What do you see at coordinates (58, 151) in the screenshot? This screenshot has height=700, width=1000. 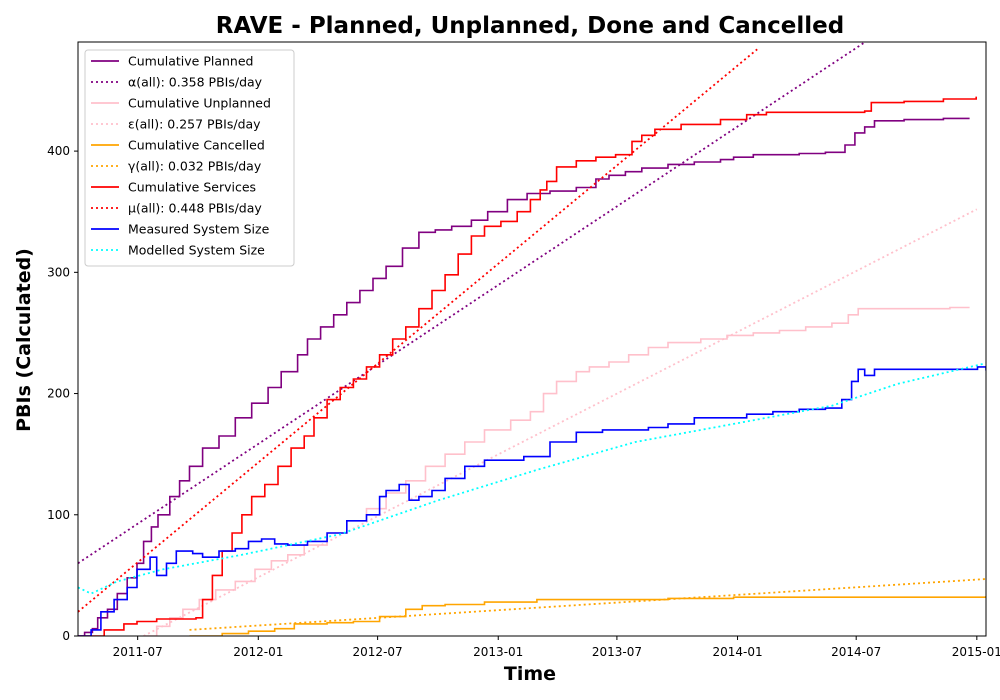 I see `y-tick-label-4: 400` at bounding box center [58, 151].